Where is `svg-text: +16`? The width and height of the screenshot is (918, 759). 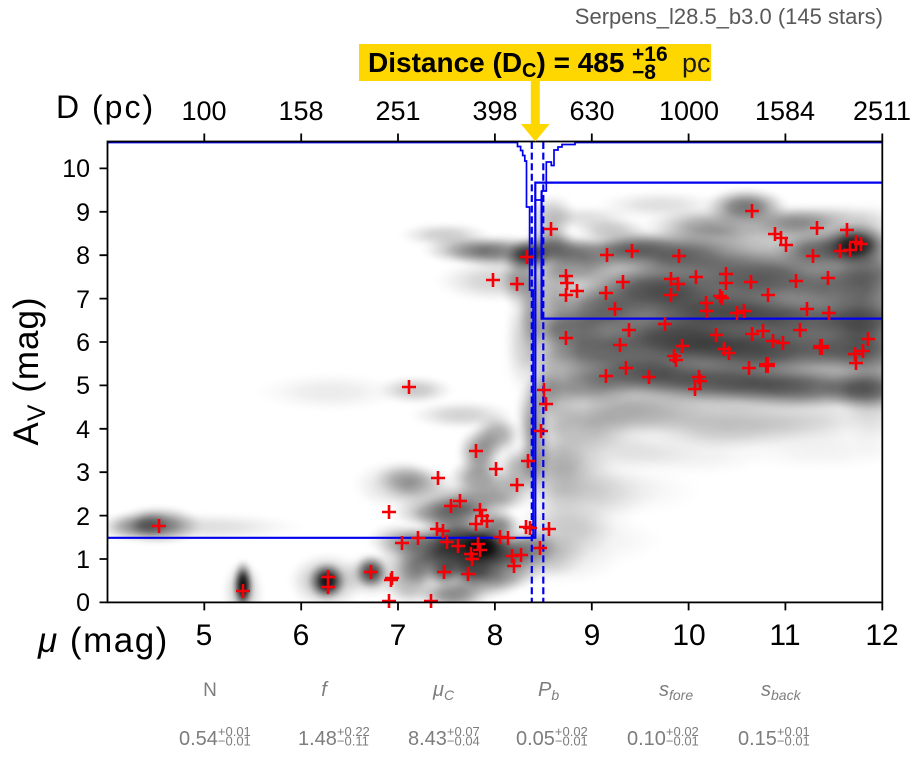
svg-text: +16 is located at coordinates (650, 54).